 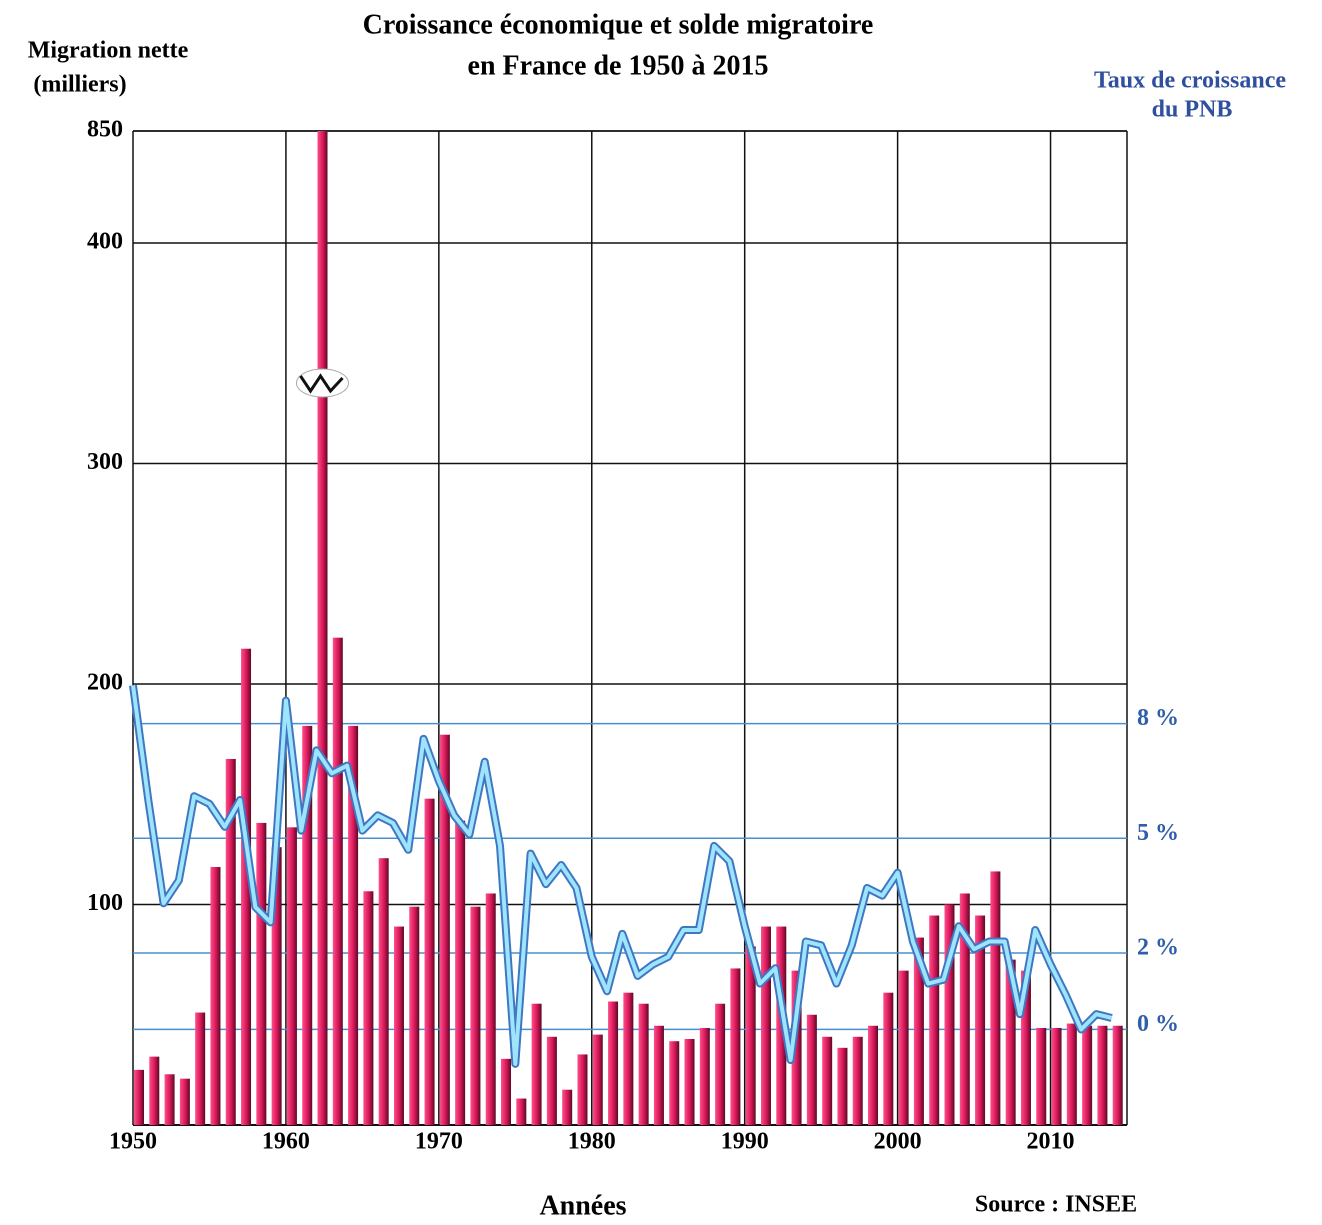 What do you see at coordinates (1158, 1024) in the screenshot?
I see `y2-tick-label: 0 %` at bounding box center [1158, 1024].